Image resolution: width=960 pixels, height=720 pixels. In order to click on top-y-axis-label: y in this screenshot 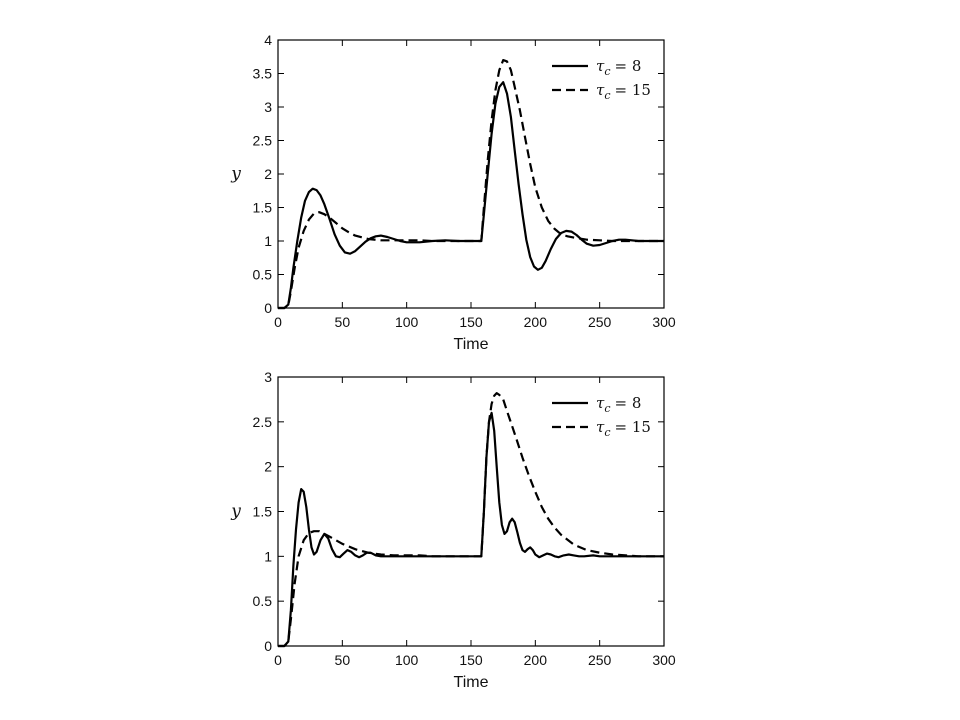, I will do `click(235, 174)`.